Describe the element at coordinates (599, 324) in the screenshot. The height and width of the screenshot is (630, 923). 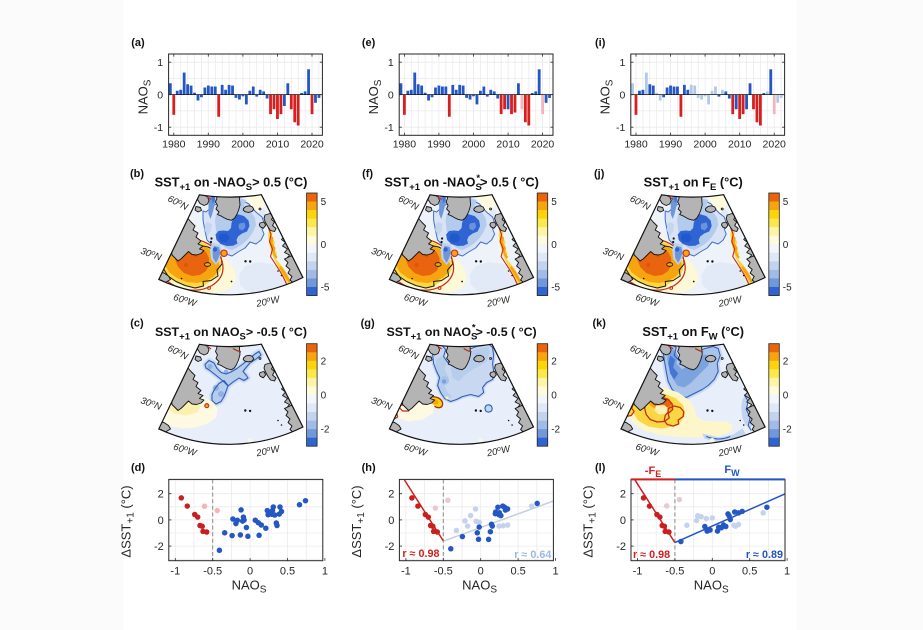
I see `svg-text: (k)` at that location.